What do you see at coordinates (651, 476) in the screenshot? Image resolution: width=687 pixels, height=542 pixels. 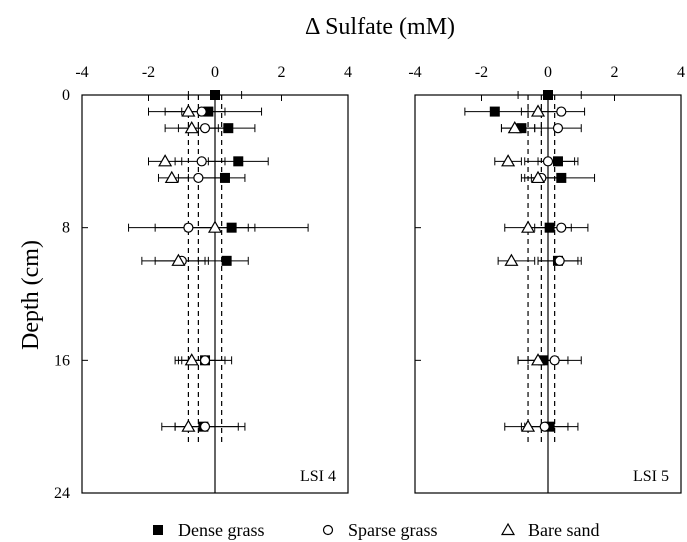 I see `panel-label: LSI 5` at bounding box center [651, 476].